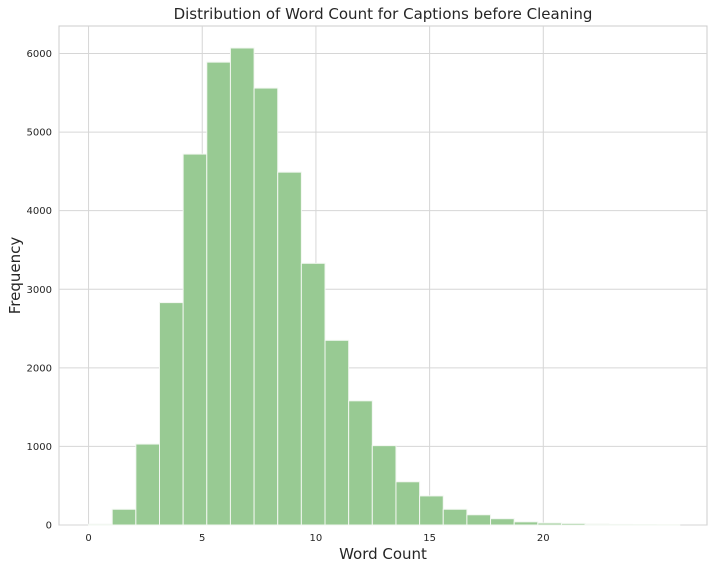 Image resolution: width=712 pixels, height=568 pixels. What do you see at coordinates (39, 54) in the screenshot?
I see `y-tick-label: 6000` at bounding box center [39, 54].